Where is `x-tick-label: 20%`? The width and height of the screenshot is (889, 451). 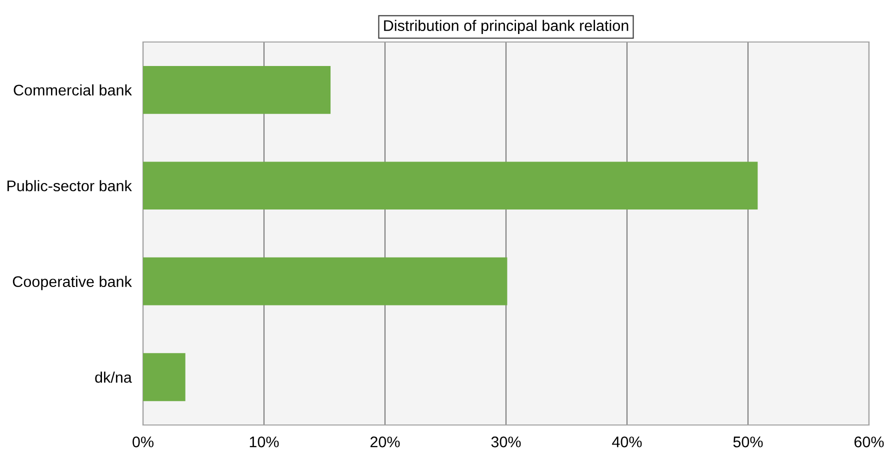 x-tick-label: 20% is located at coordinates (385, 442).